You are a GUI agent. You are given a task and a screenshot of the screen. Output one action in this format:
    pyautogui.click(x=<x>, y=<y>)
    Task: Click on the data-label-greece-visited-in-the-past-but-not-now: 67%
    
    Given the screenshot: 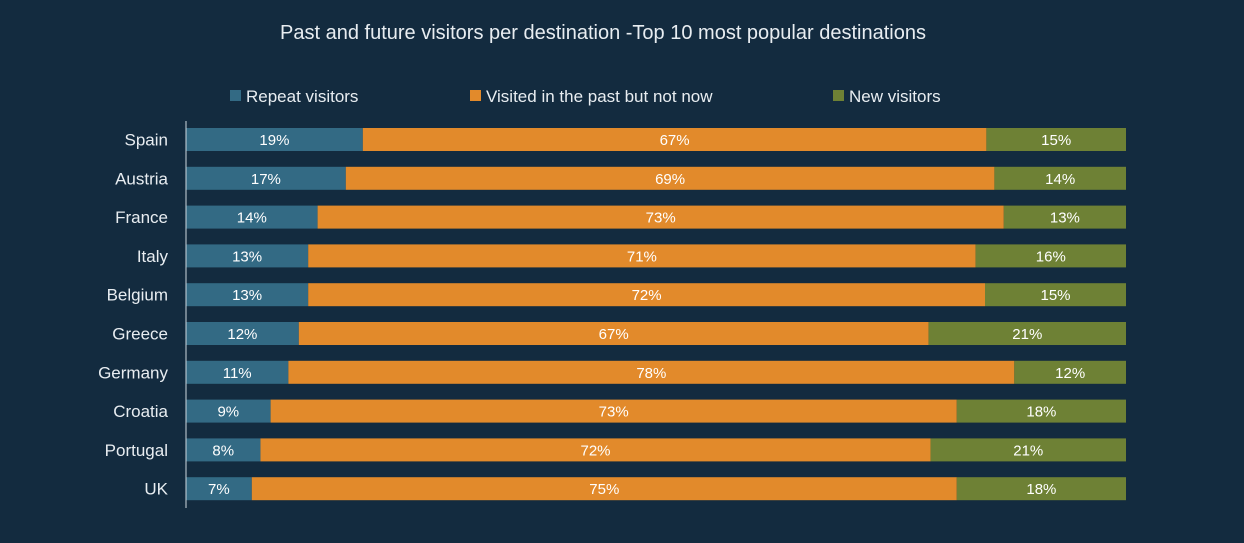 What is the action you would take?
    pyautogui.click(x=614, y=334)
    